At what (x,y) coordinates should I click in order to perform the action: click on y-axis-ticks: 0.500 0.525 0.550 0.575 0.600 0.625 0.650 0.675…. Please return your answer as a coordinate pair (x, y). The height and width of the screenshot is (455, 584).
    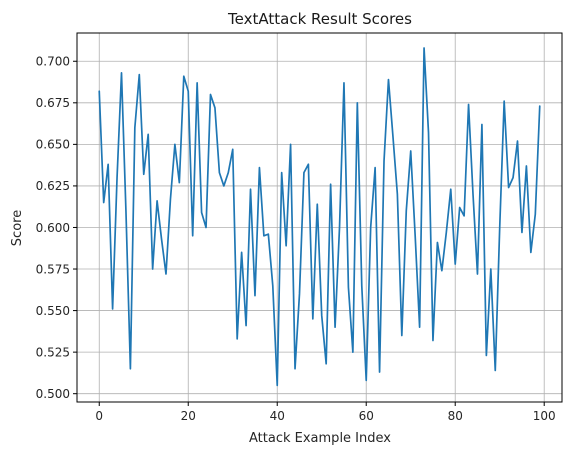
    Looking at the image, I should click on (56, 228).